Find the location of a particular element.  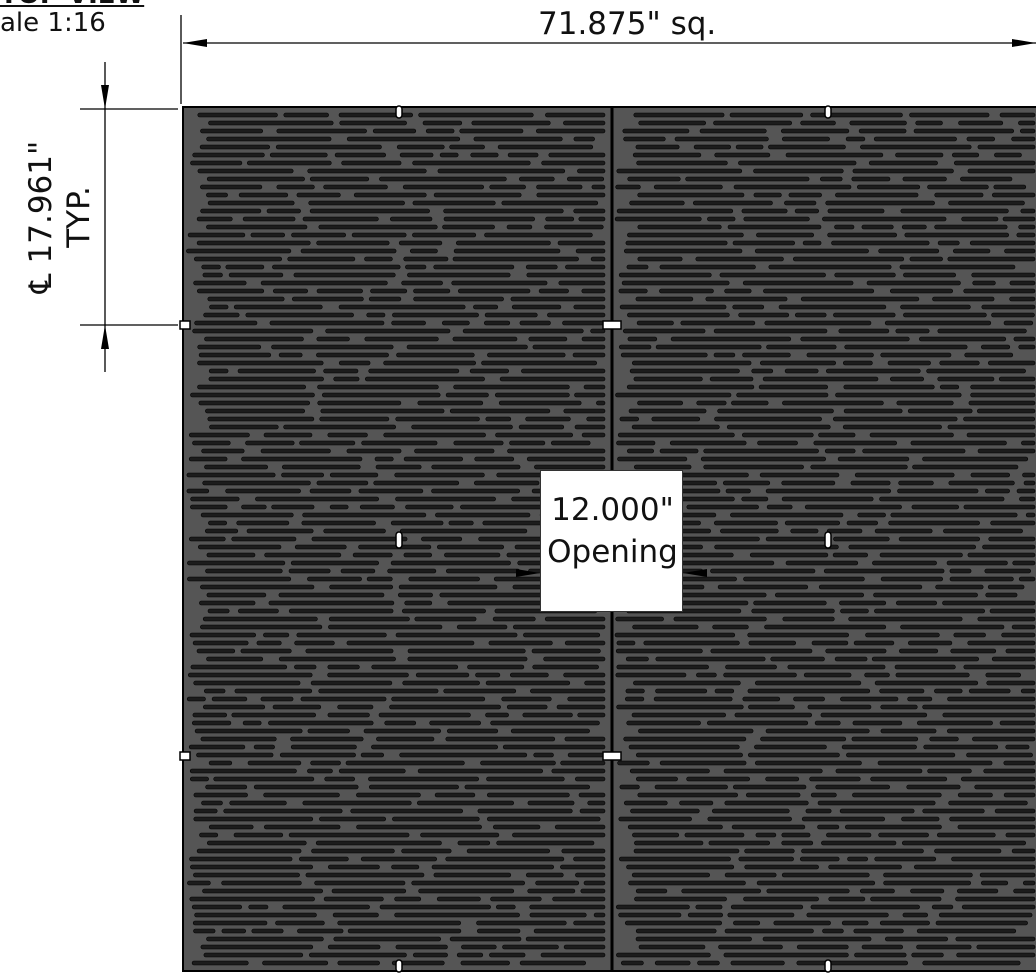

overall-width-dimension is located at coordinates (608, 59).